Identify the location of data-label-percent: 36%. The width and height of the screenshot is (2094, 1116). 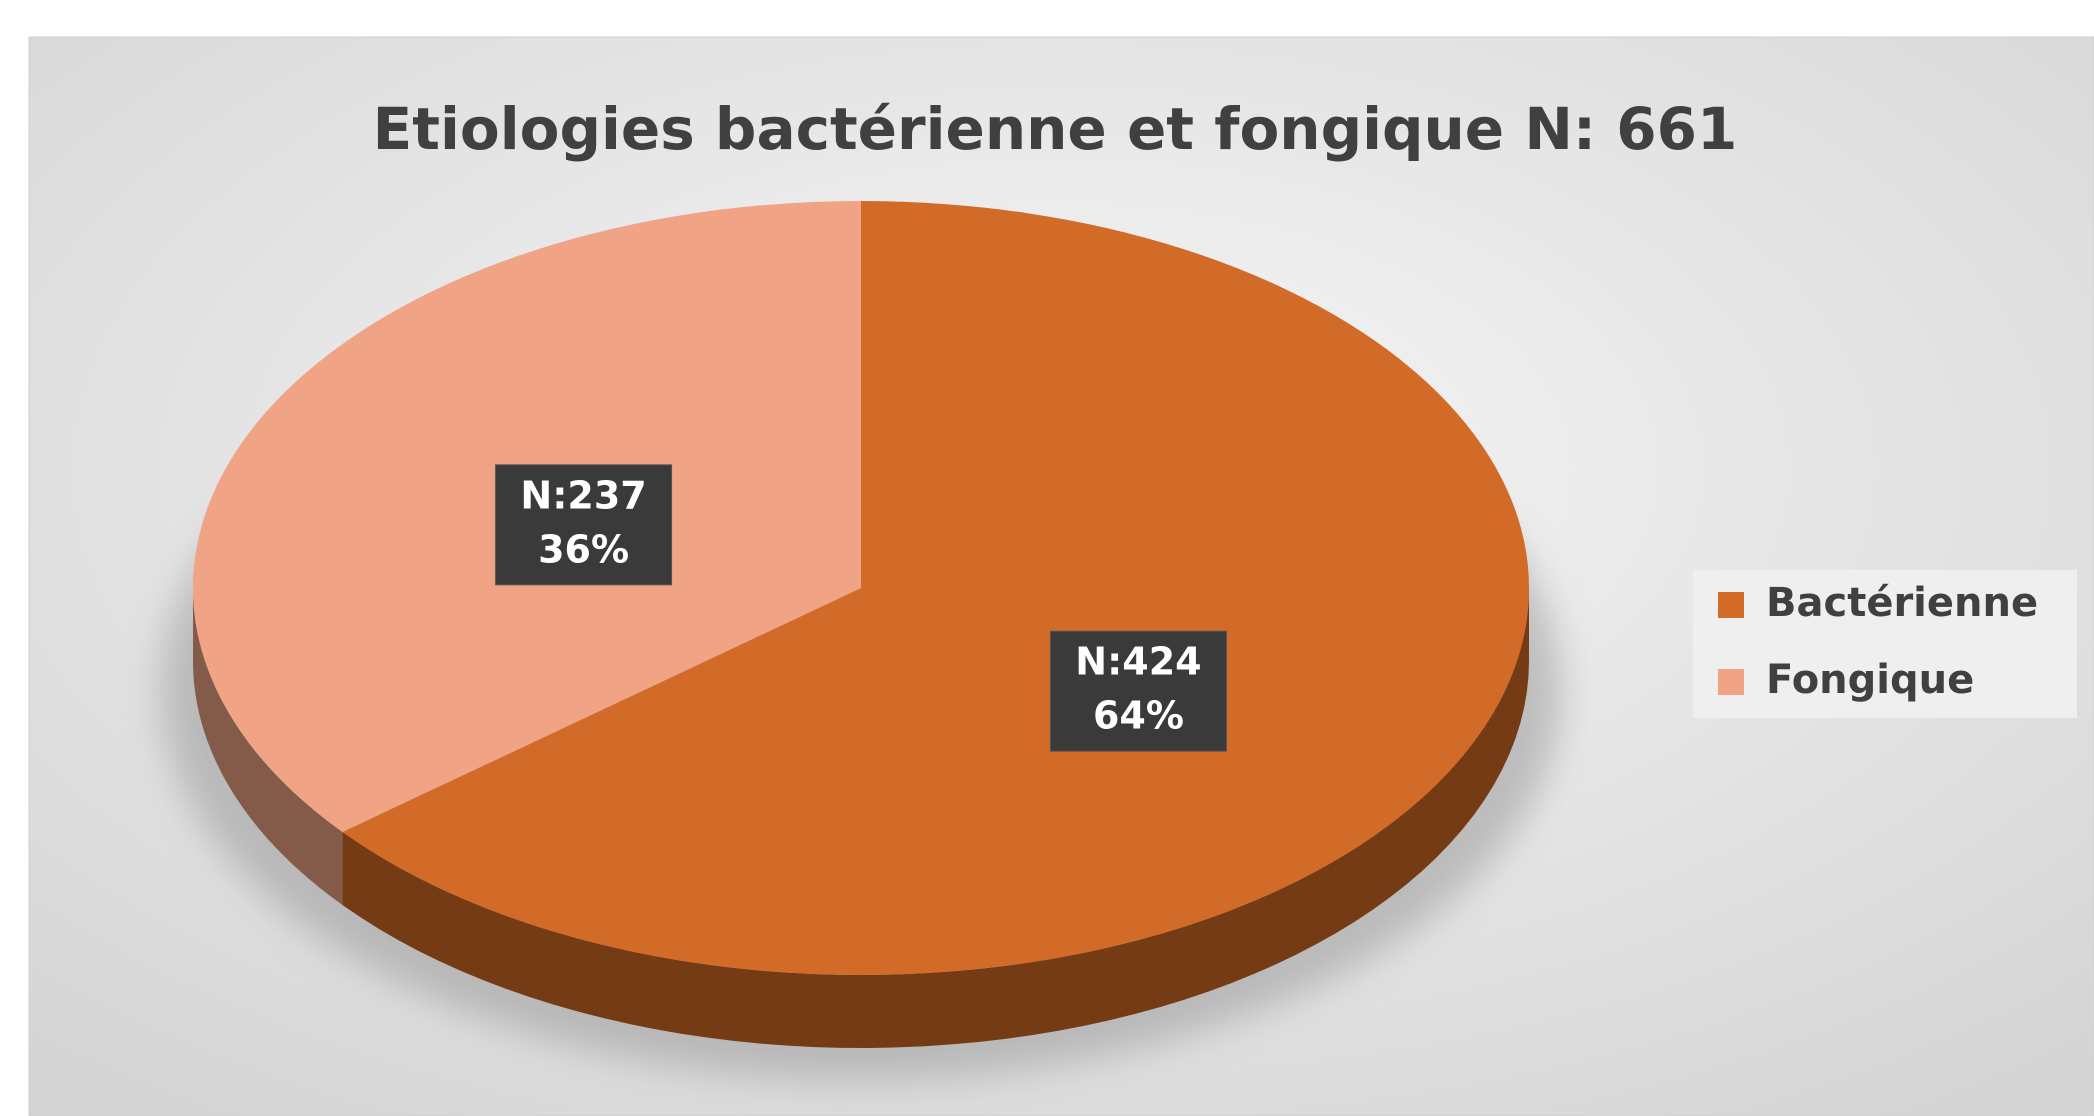
(583, 549).